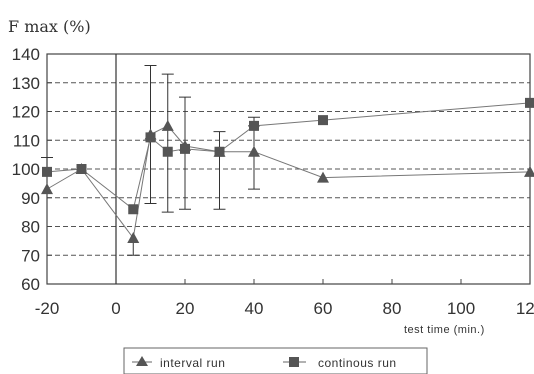  What do you see at coordinates (392, 308) in the screenshot?
I see `x-tick-label: 80` at bounding box center [392, 308].